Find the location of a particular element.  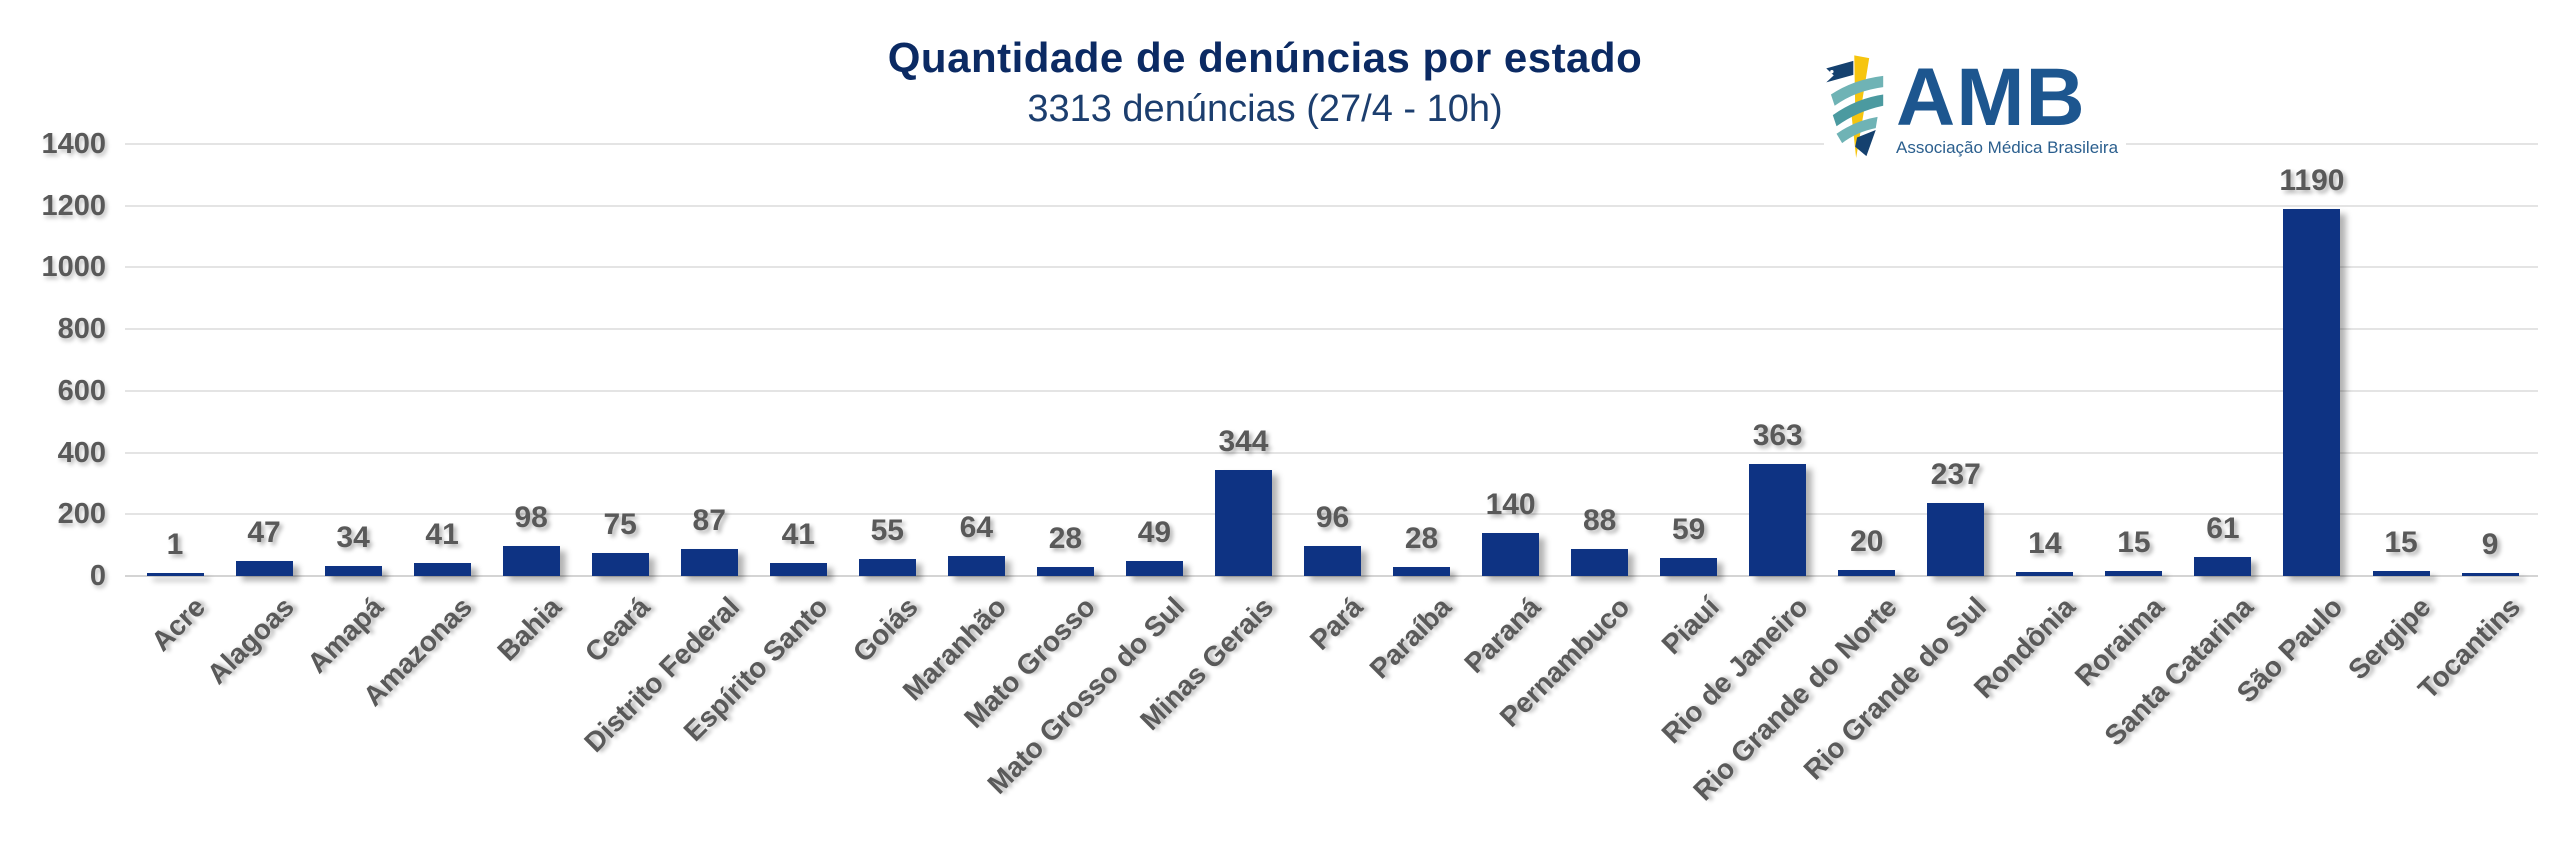

bar-value-label: 64 is located at coordinates (976, 528).